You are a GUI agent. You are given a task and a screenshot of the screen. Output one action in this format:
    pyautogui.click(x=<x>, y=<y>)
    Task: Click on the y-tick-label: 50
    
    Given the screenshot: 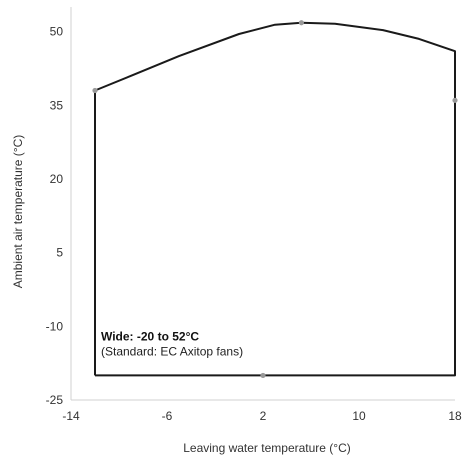 What is the action you would take?
    pyautogui.click(x=57, y=32)
    